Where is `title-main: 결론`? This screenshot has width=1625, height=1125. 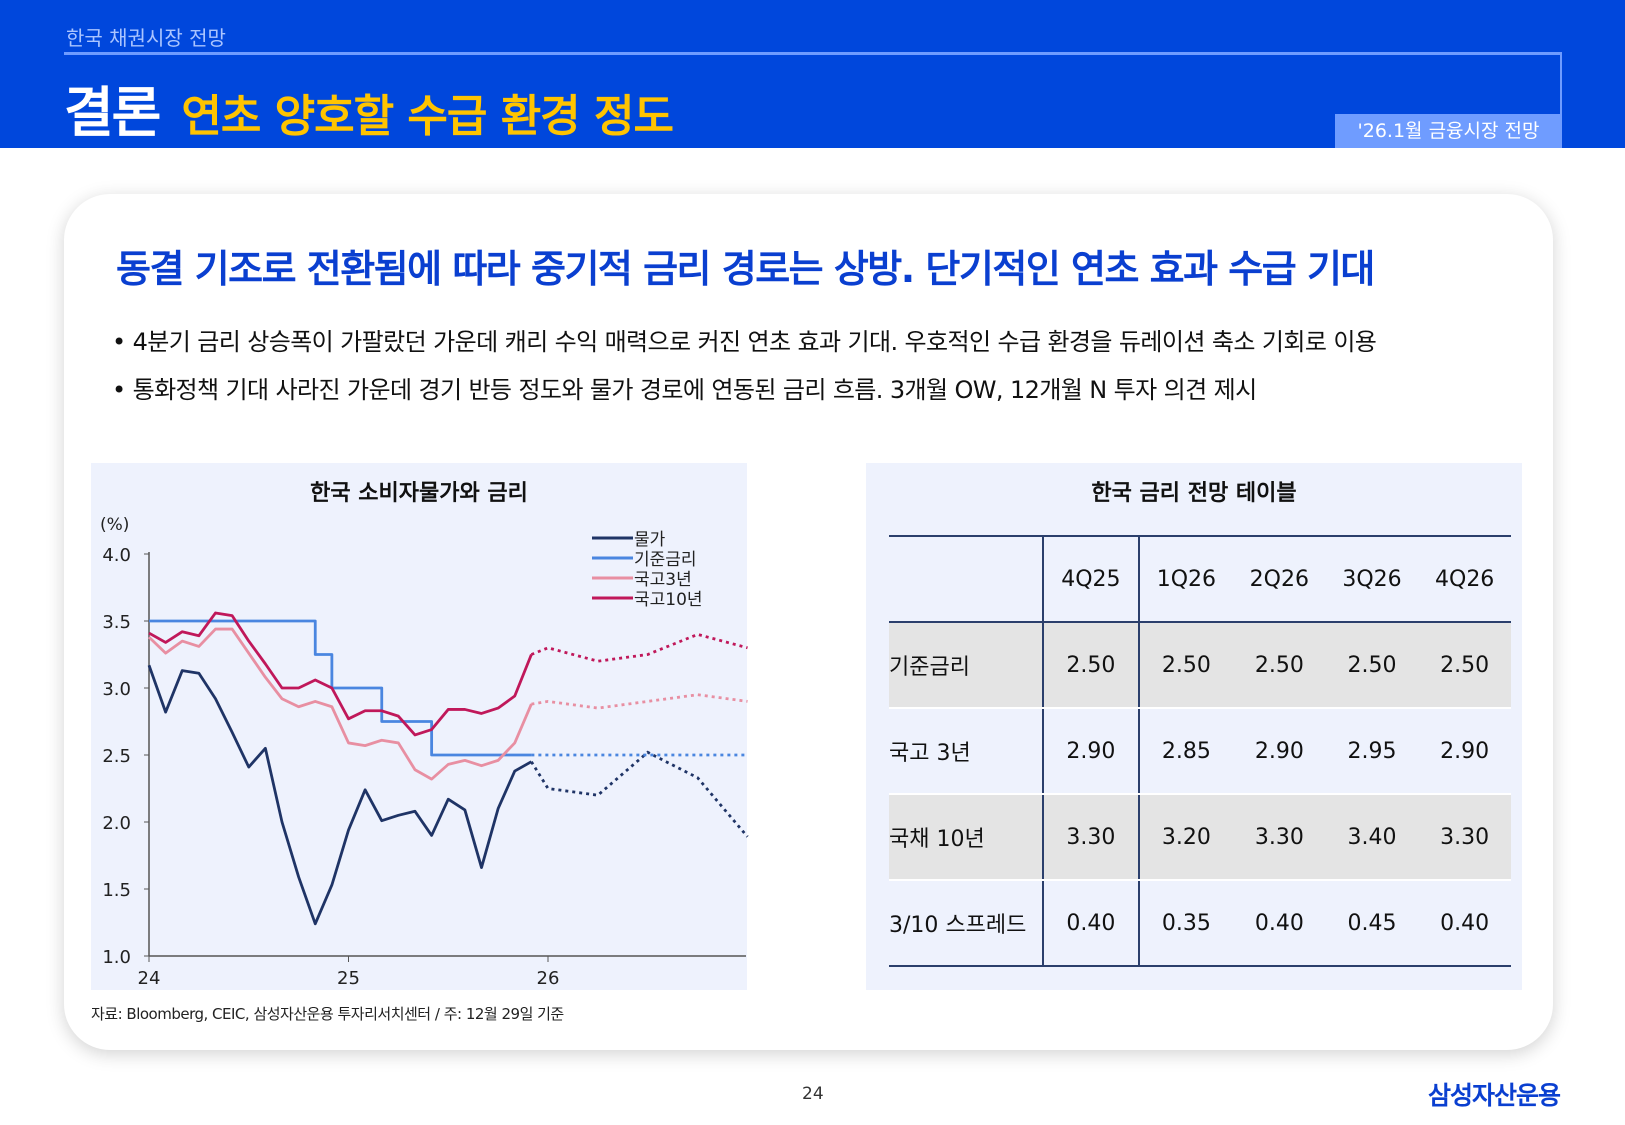
title-main: 결론 is located at coordinates (112, 112).